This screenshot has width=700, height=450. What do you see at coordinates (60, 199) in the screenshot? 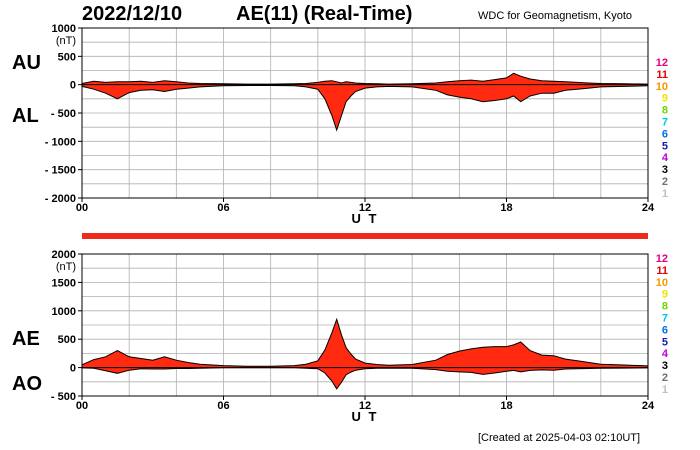
I see `y-tick-label: - 2000` at bounding box center [60, 199].